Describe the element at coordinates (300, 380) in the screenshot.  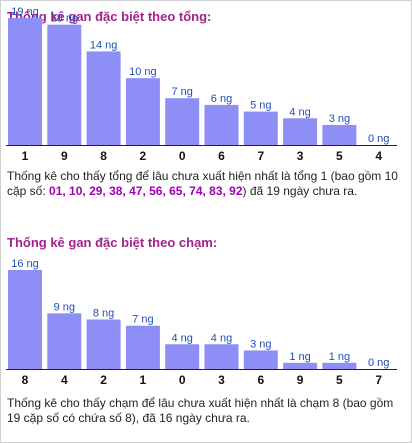
I see `chart-2-category-label: 9` at that location.